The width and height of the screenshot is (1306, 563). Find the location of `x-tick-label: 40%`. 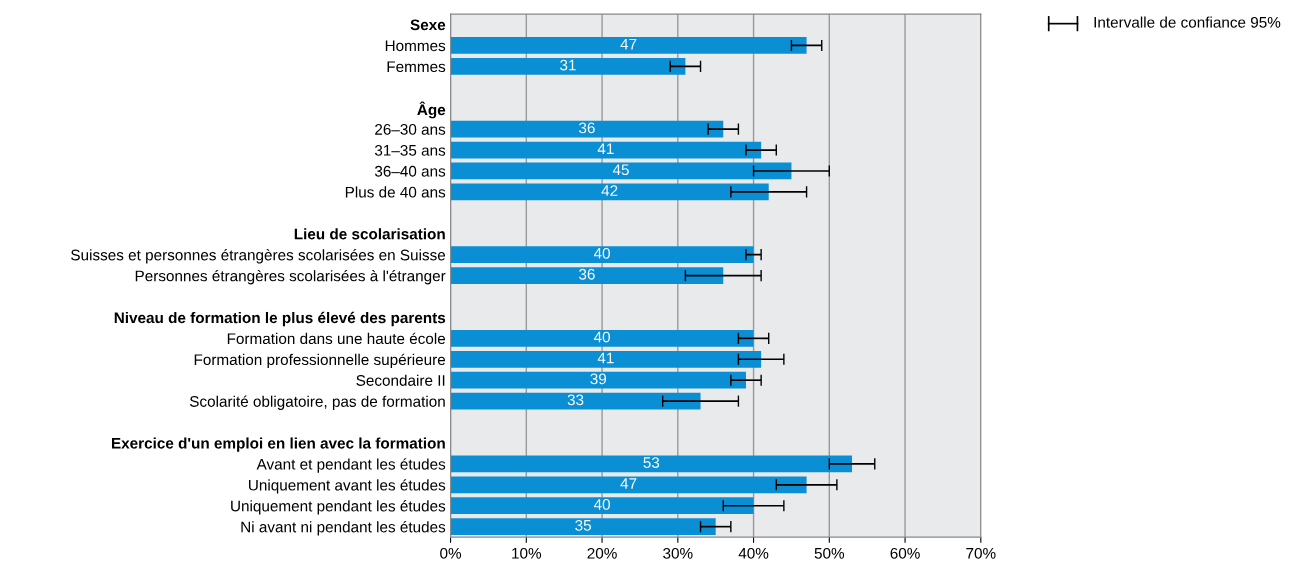

x-tick-label: 40% is located at coordinates (753, 553).